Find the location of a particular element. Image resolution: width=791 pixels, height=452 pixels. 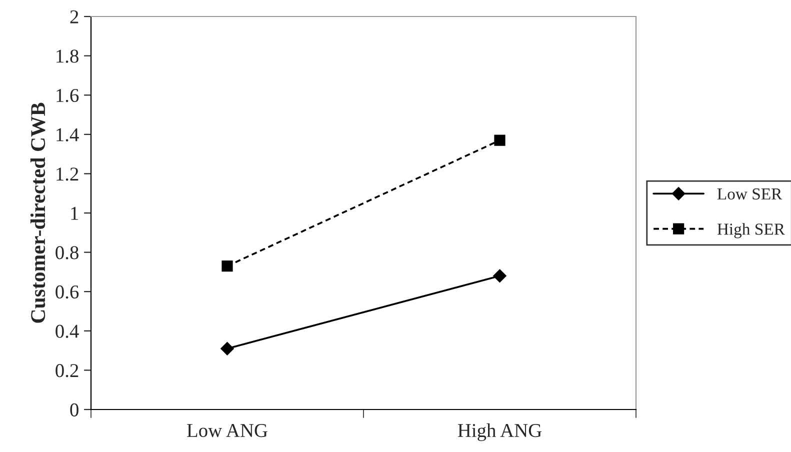

y-tick-label: 1.8 is located at coordinates (67, 56).